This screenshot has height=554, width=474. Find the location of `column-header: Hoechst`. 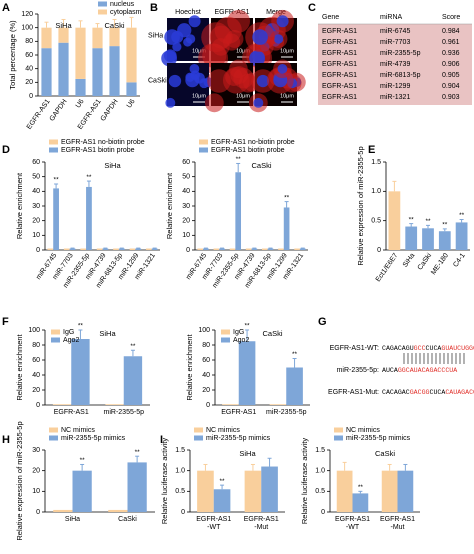

column-header: Hoechst is located at coordinates (188, 12).